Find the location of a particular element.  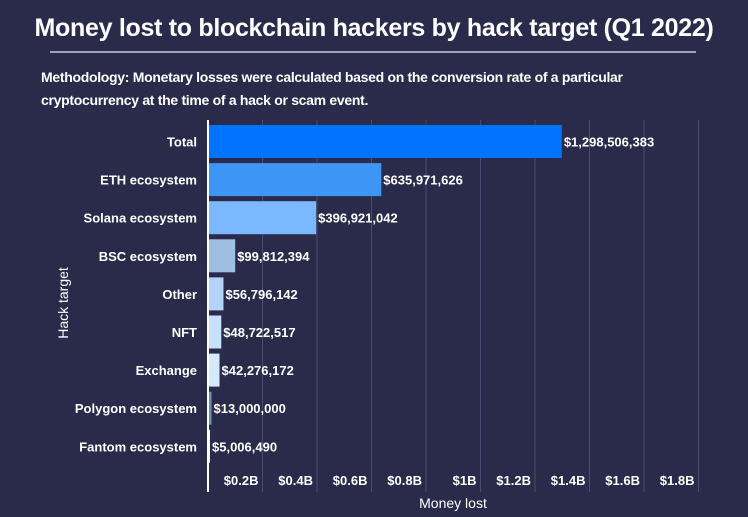

value-label: $5,006,490 is located at coordinates (244, 446).